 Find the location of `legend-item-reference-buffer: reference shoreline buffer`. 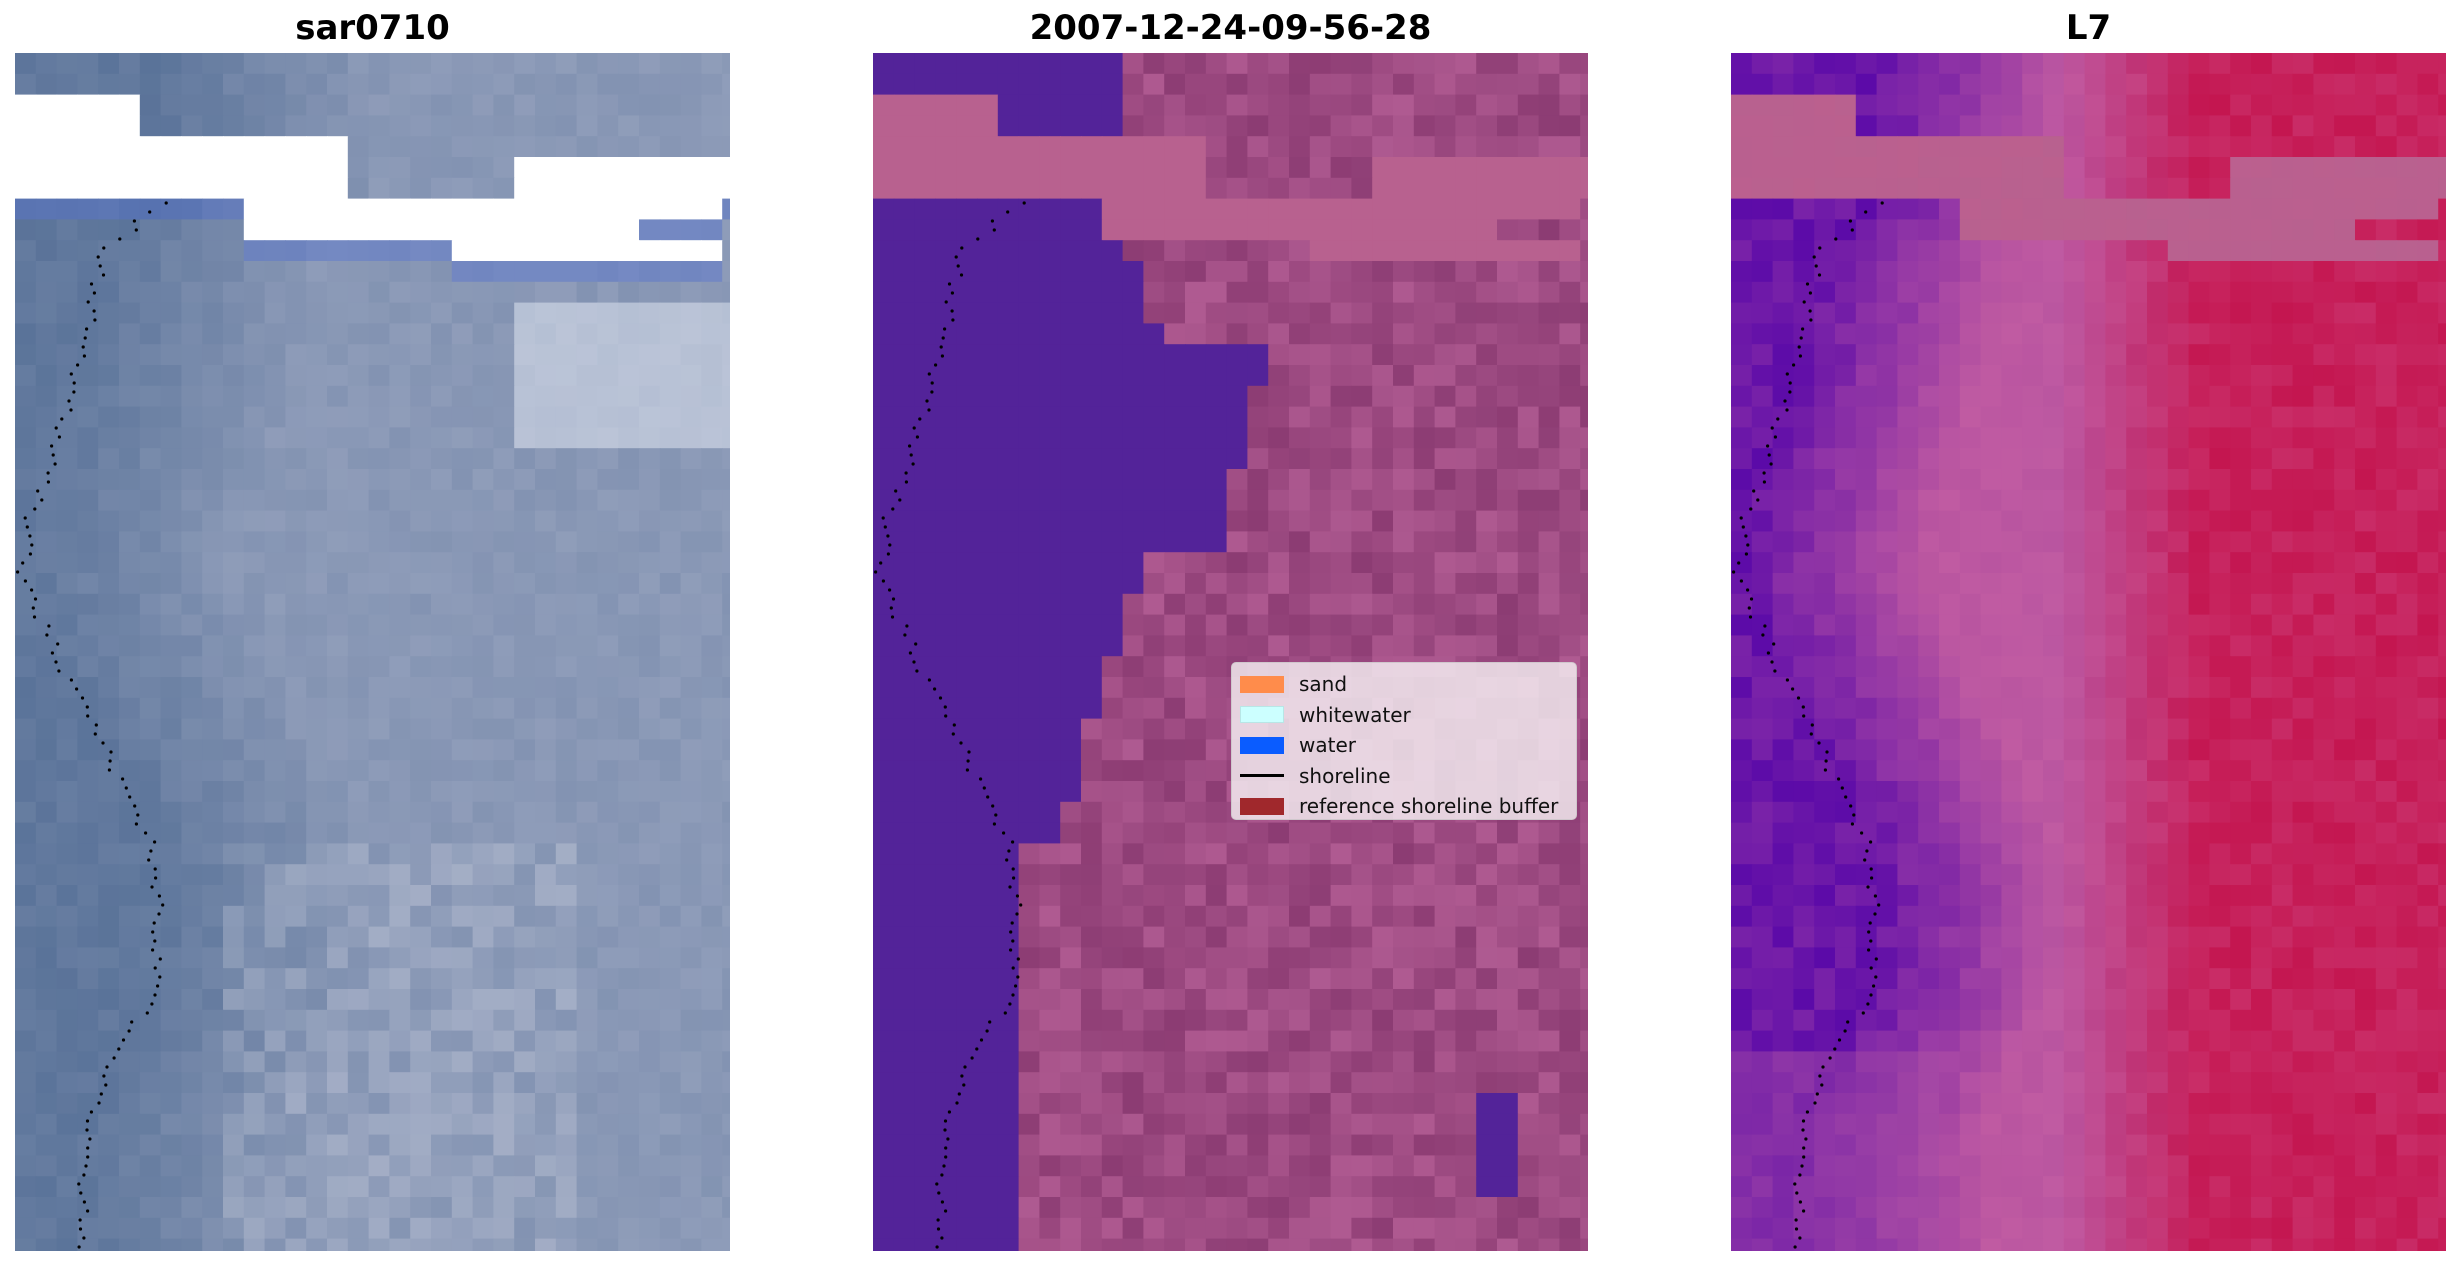

legend-item-reference-buffer: reference shoreline buffer is located at coordinates (1408, 806).